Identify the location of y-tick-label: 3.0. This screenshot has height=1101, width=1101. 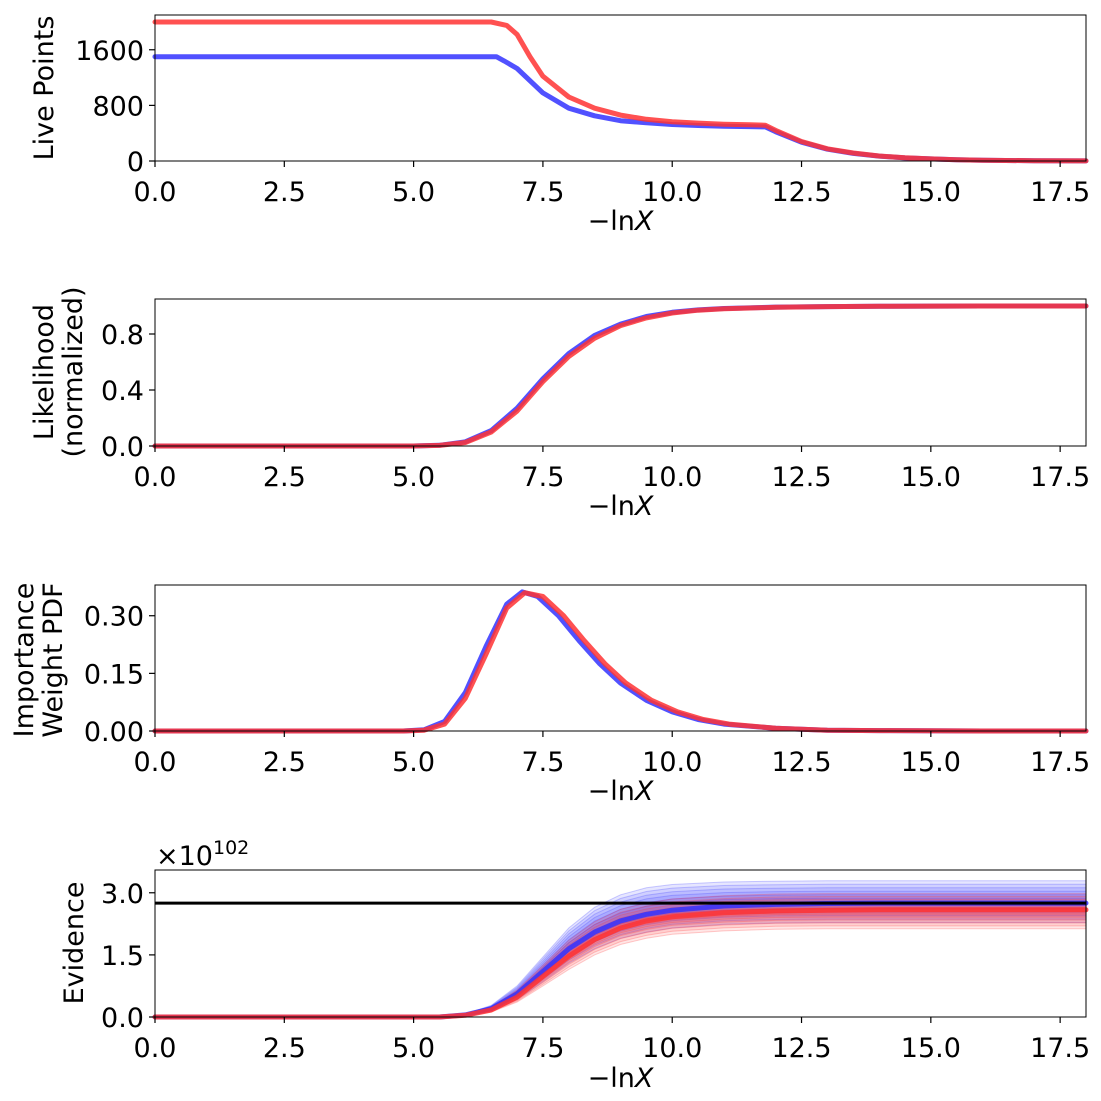
(122, 894).